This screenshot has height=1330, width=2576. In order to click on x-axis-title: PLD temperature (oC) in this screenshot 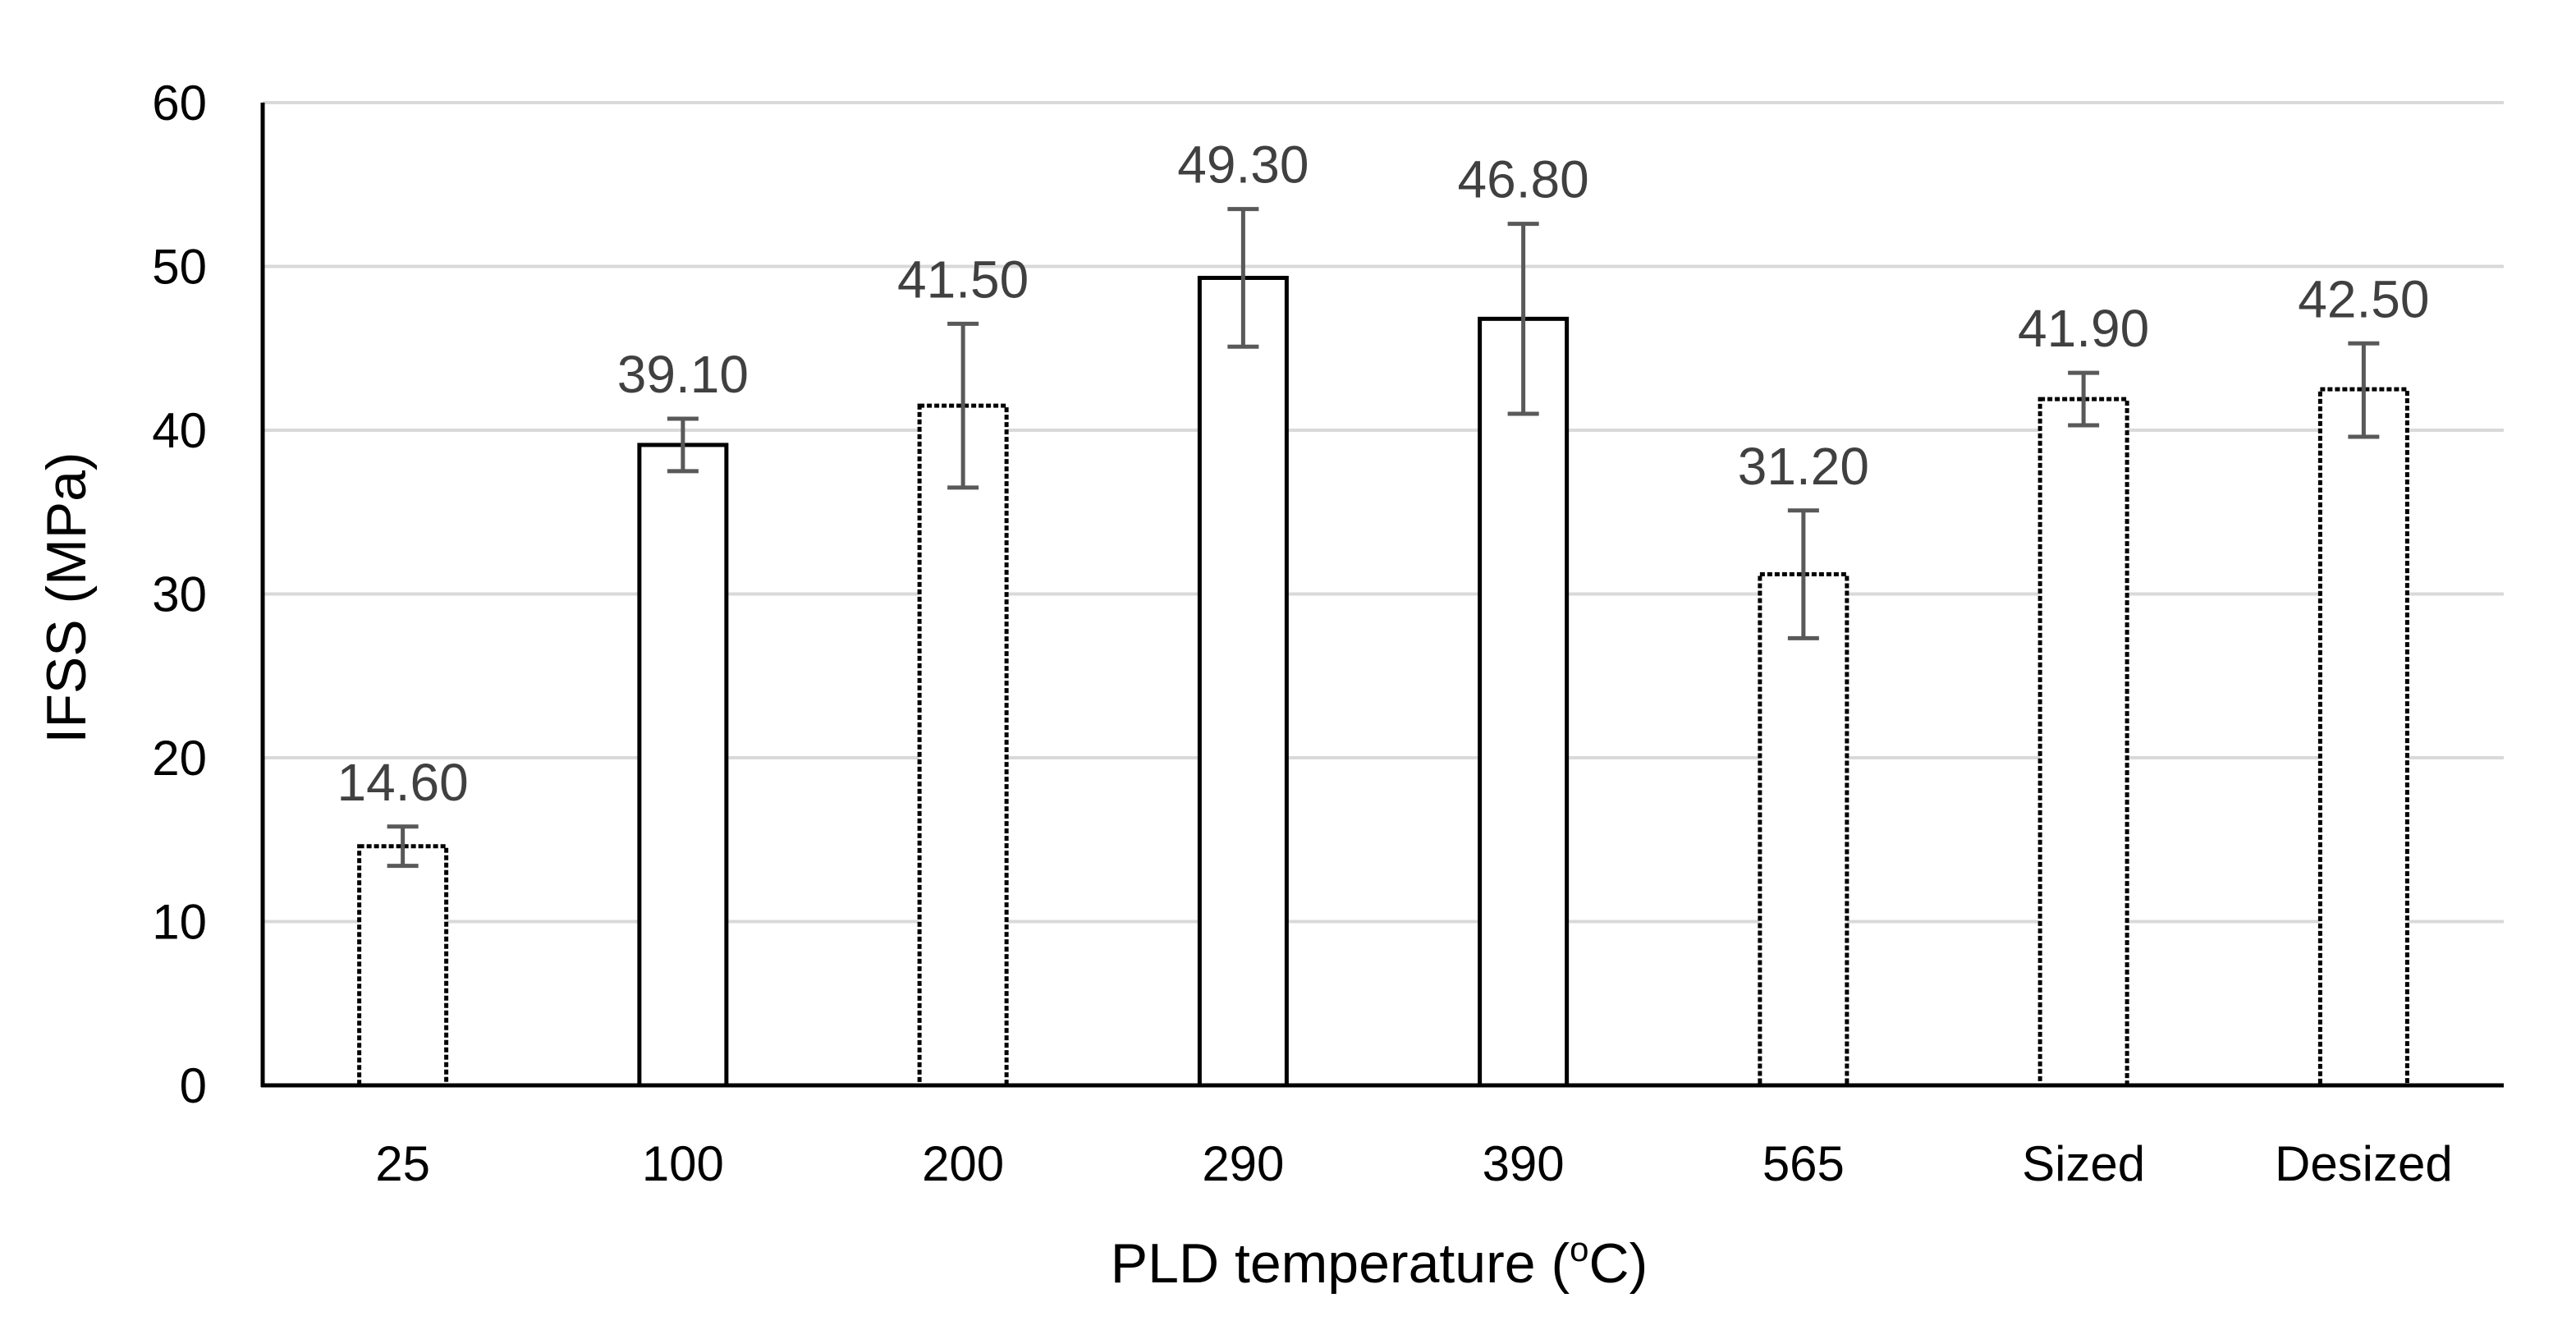, I will do `click(1379, 1262)`.